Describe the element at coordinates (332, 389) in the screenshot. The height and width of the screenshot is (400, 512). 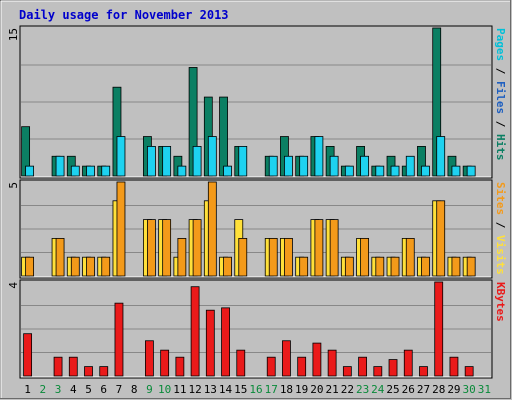
I see `x-tick-label-day-21: 21` at that location.